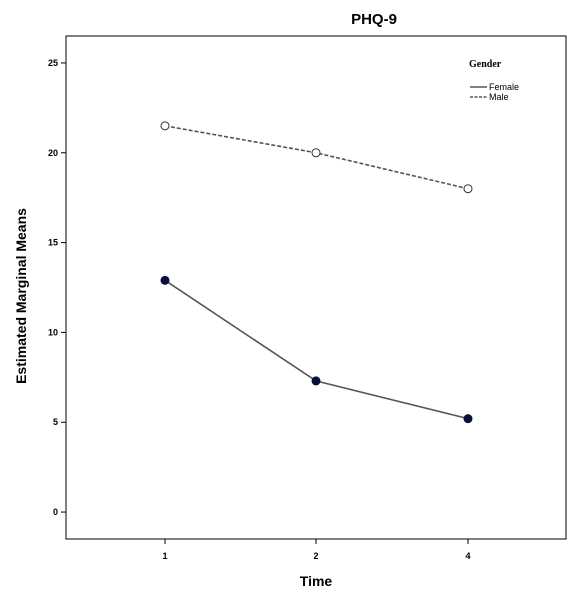  Describe the element at coordinates (316, 581) in the screenshot. I see `x-axis-label: Time` at that location.